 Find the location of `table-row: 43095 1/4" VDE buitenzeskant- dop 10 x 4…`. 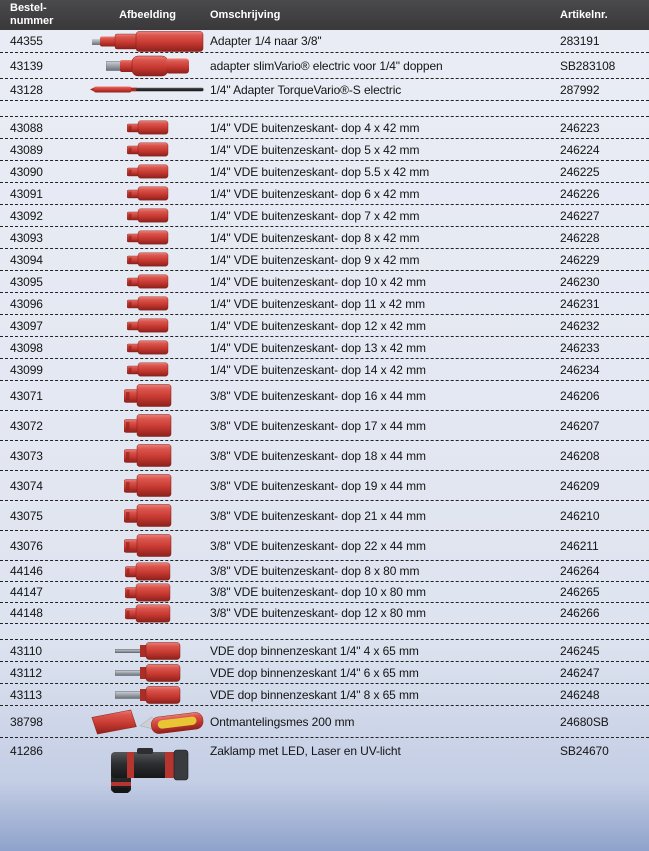

table-row: 43095 1/4" VDE buitenzeskant- dop 10 x 4… is located at coordinates (324, 282).